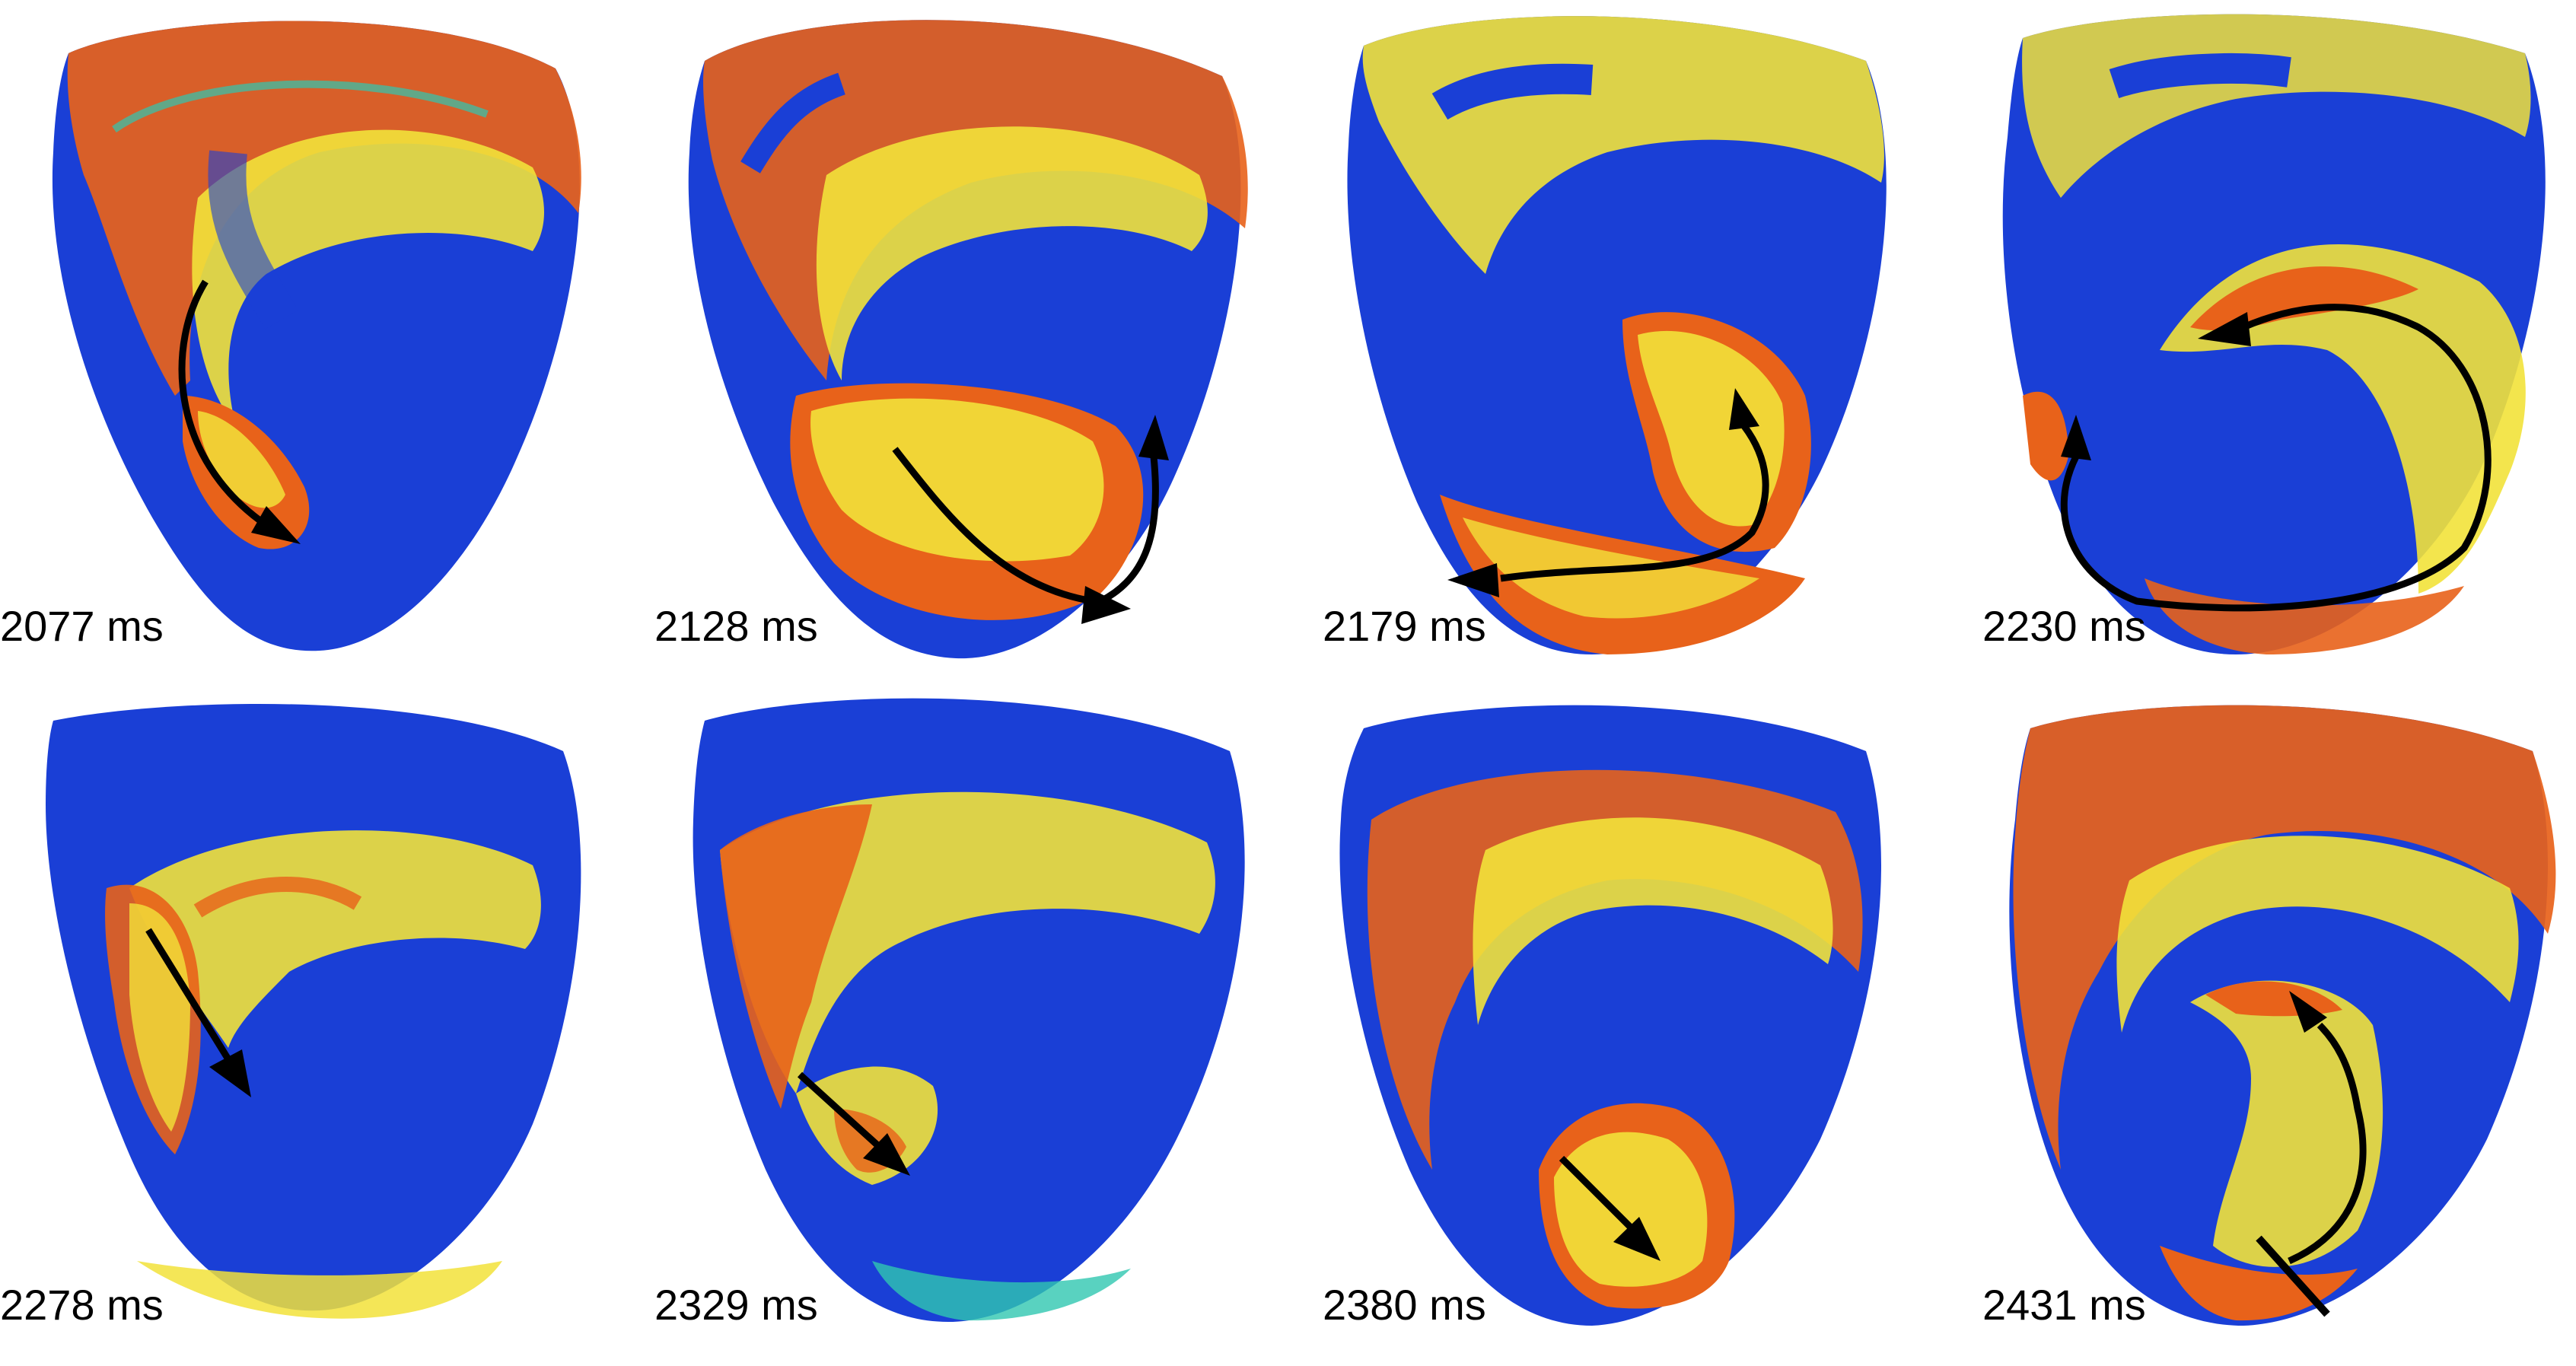 The height and width of the screenshot is (1366, 2576). I want to click on block-line-icon, so click(2293, 1276).